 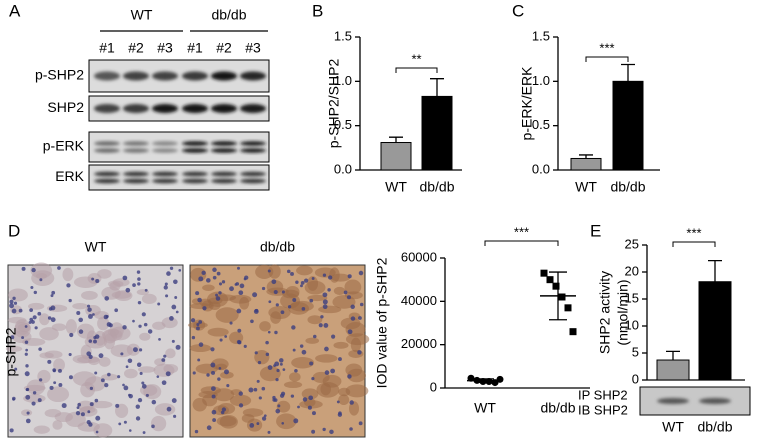 What do you see at coordinates (500, 379) in the screenshot?
I see `data-point` at bounding box center [500, 379].